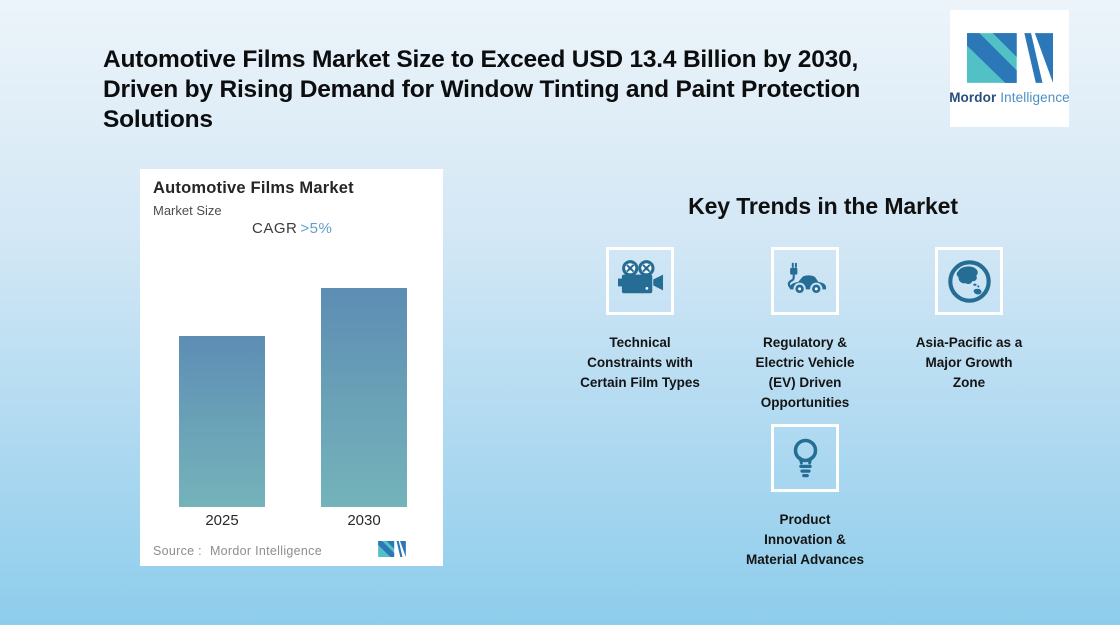  I want to click on ev-car-icon, so click(806, 277).